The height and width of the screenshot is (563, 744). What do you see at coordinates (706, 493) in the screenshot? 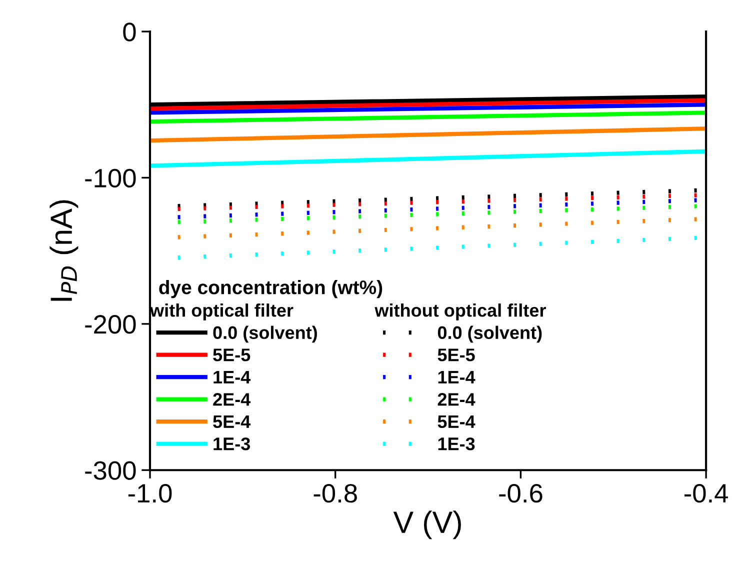
I see `x-tick-label: -0.4` at bounding box center [706, 493].